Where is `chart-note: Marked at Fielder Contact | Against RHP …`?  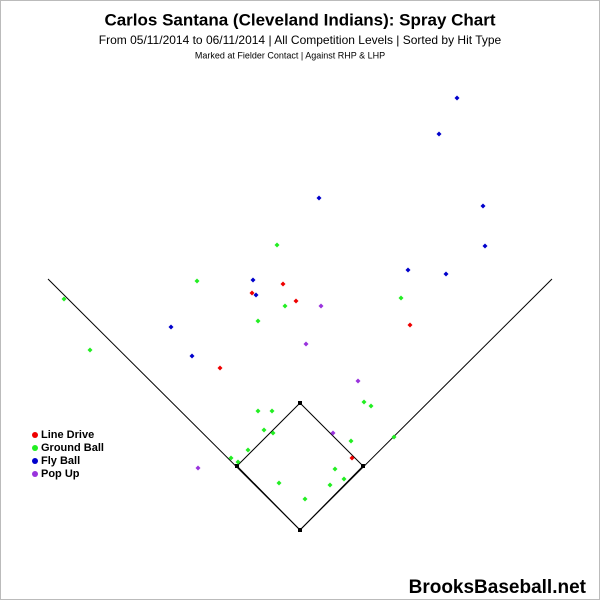 chart-note: Marked at Fielder Contact | Against RHP … is located at coordinates (290, 55).